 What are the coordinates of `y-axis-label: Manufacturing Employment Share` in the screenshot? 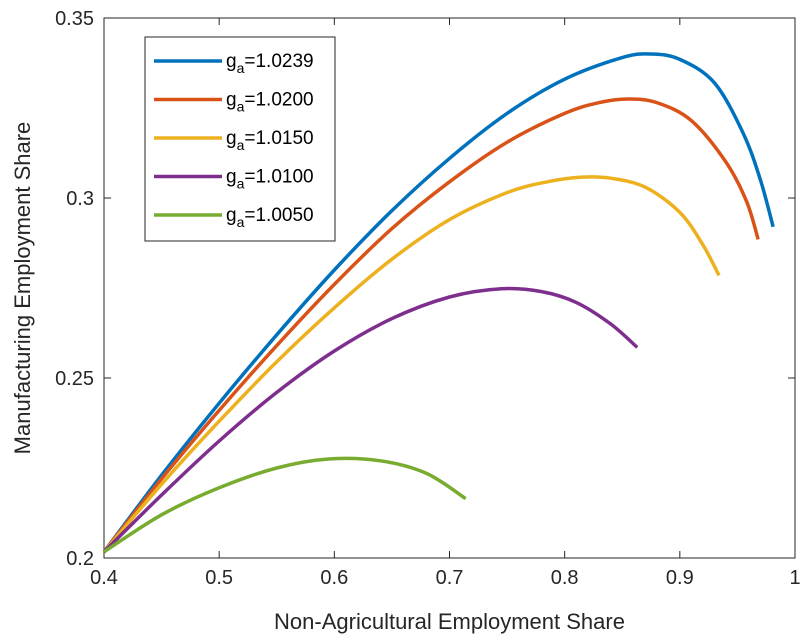 It's located at (22, 288).